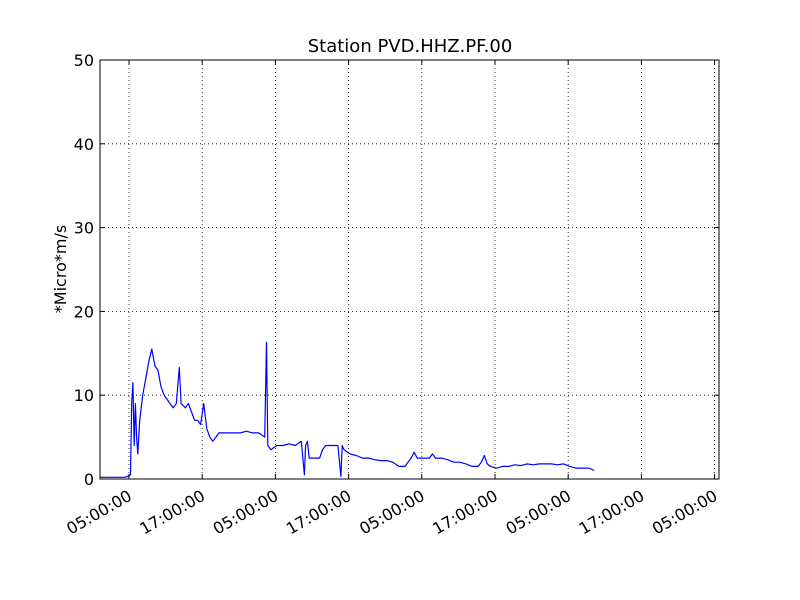 The image size is (800, 600). Describe the element at coordinates (84, 270) in the screenshot. I see `y-tick-labels: 0 10 20 30 40 50` at that location.